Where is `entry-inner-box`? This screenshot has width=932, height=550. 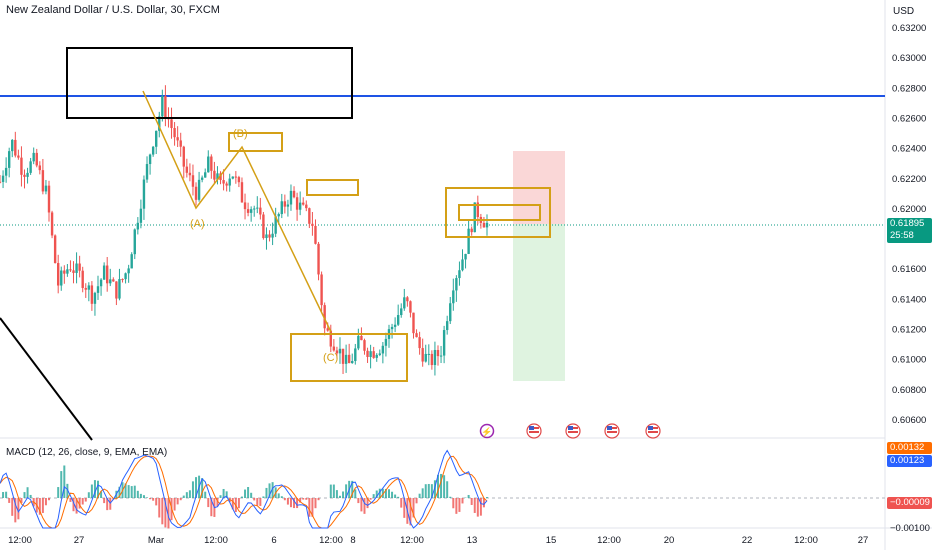
entry-inner-box is located at coordinates (499, 212).